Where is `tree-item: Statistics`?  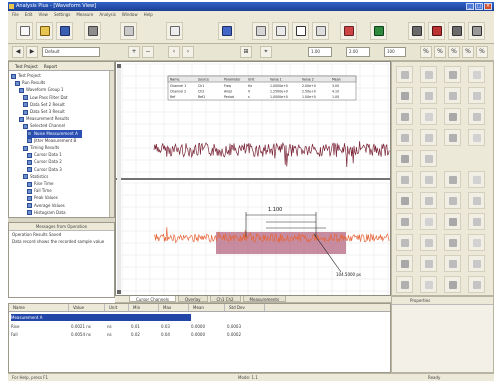 tree-item: Statistics is located at coordinates (35, 177).